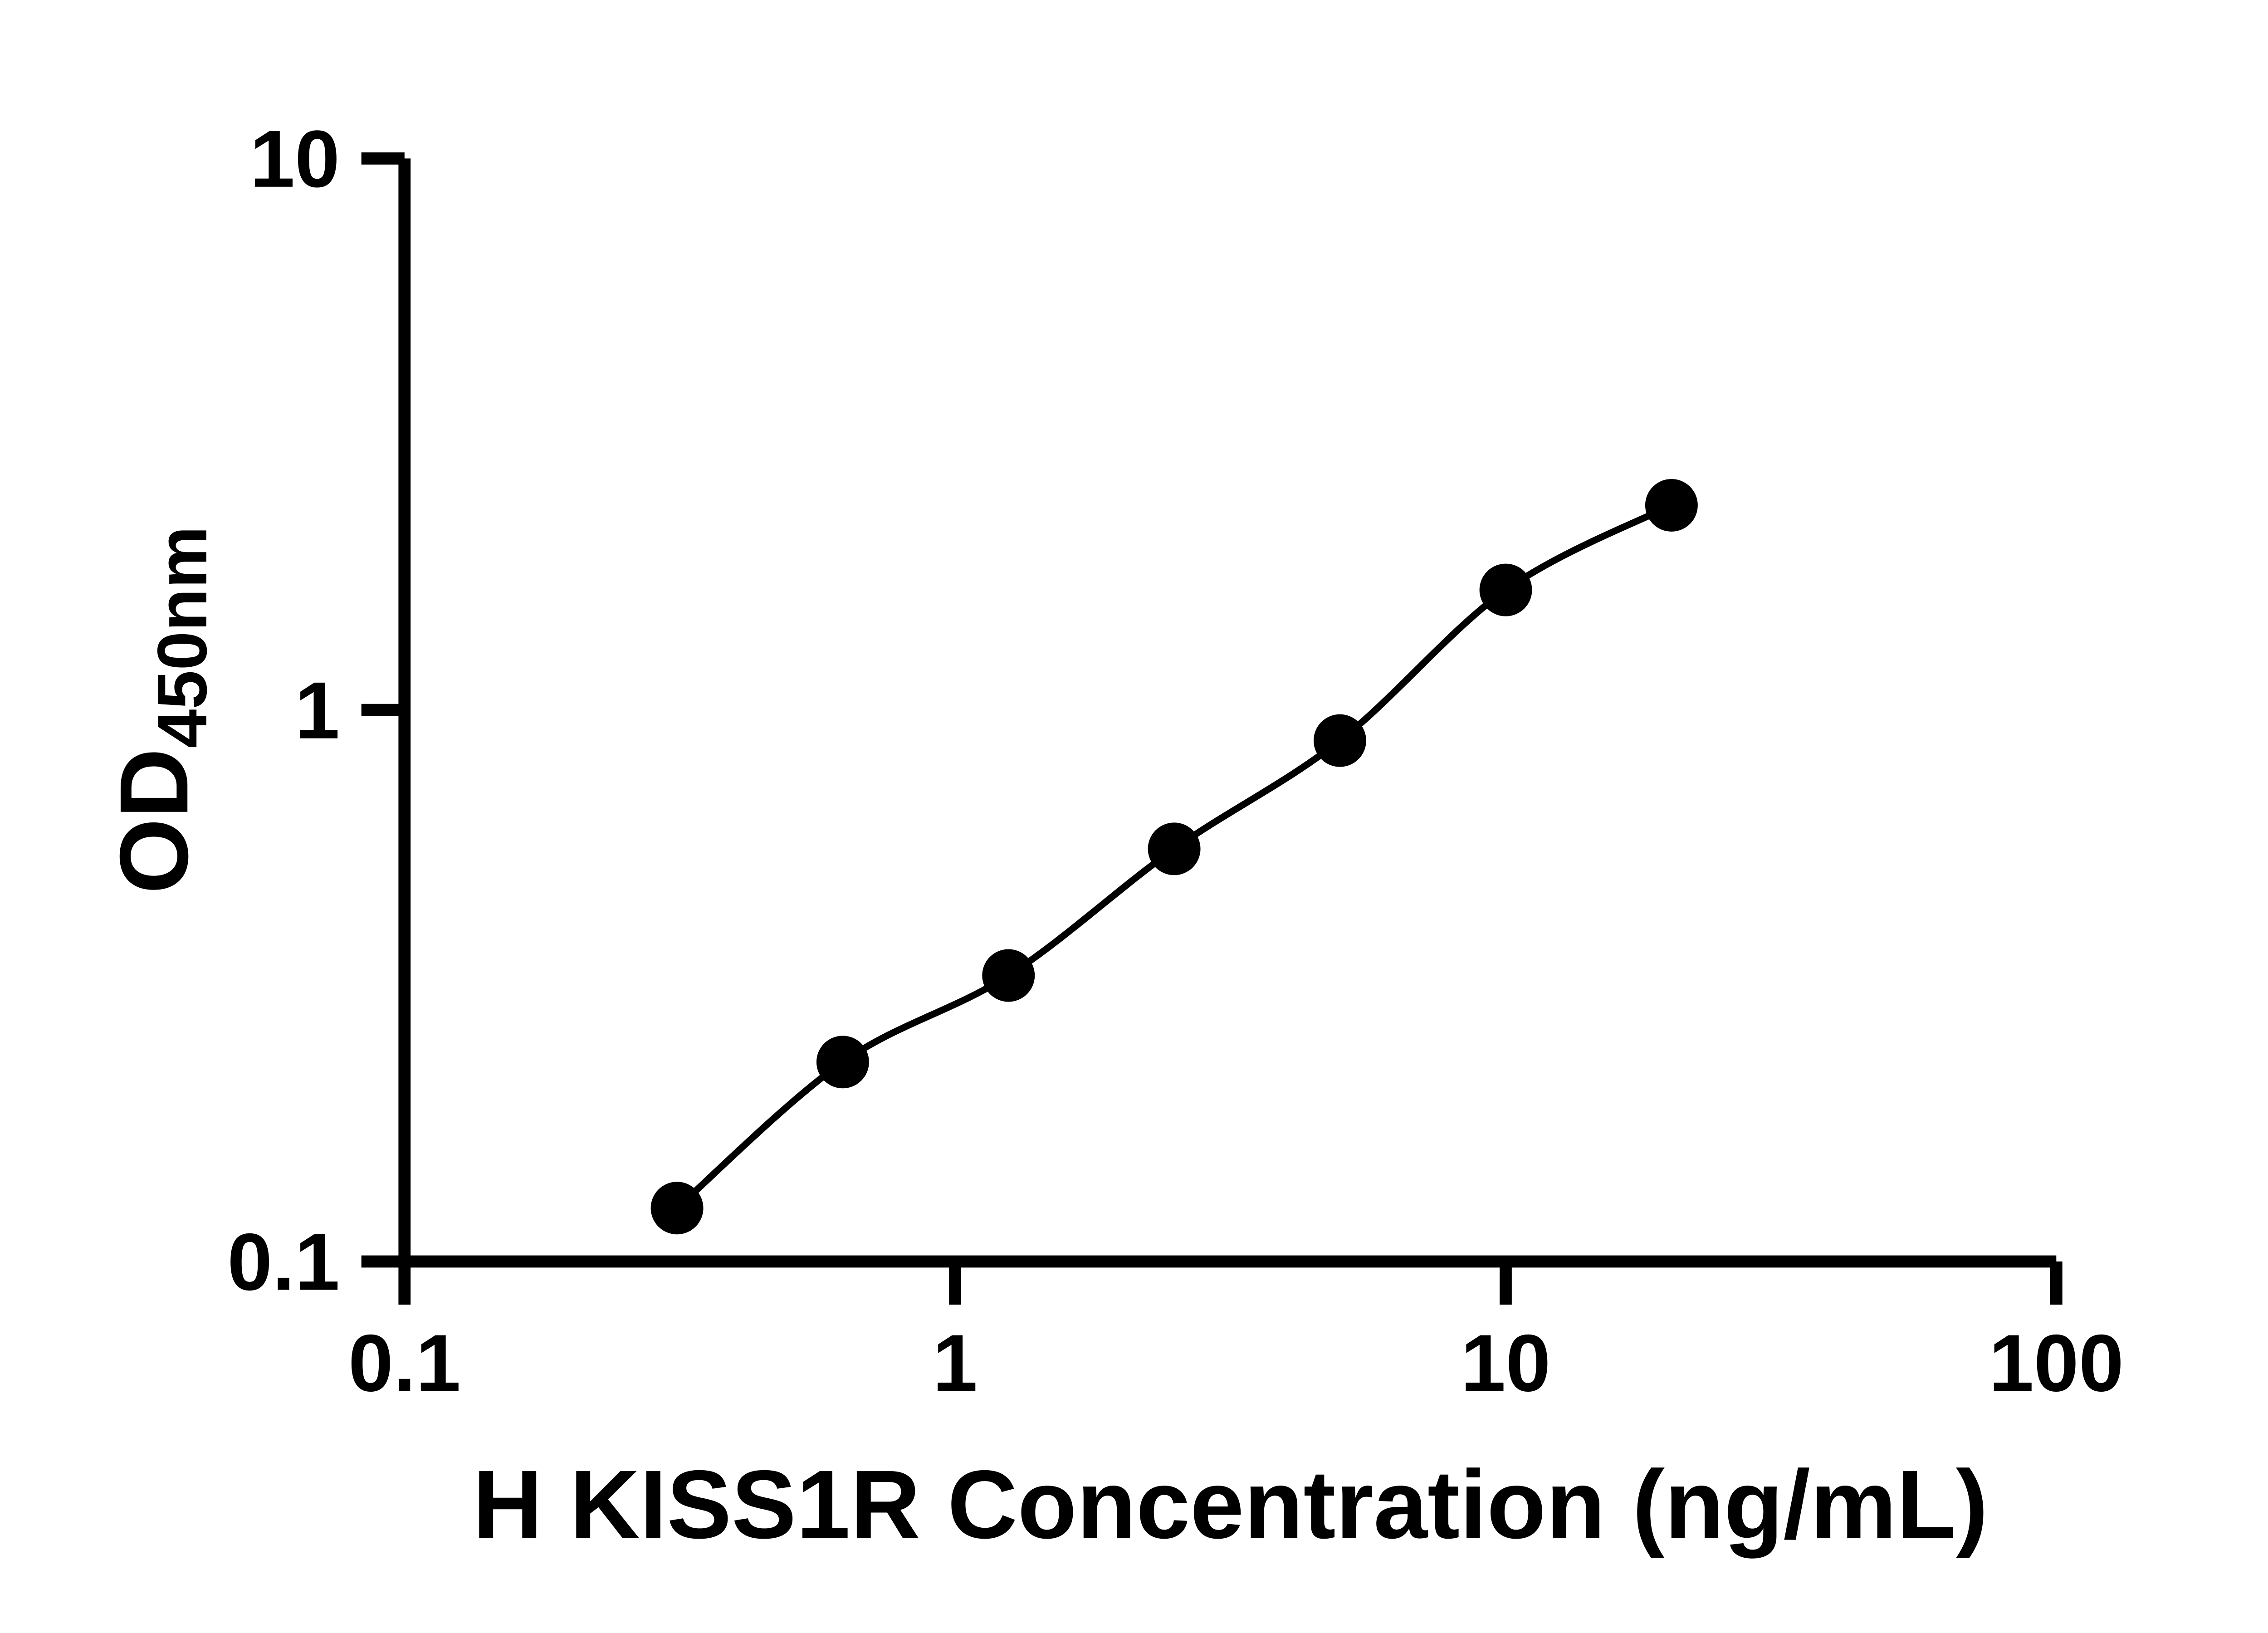  I want to click on x-tick-label: 100, so click(2056, 1363).